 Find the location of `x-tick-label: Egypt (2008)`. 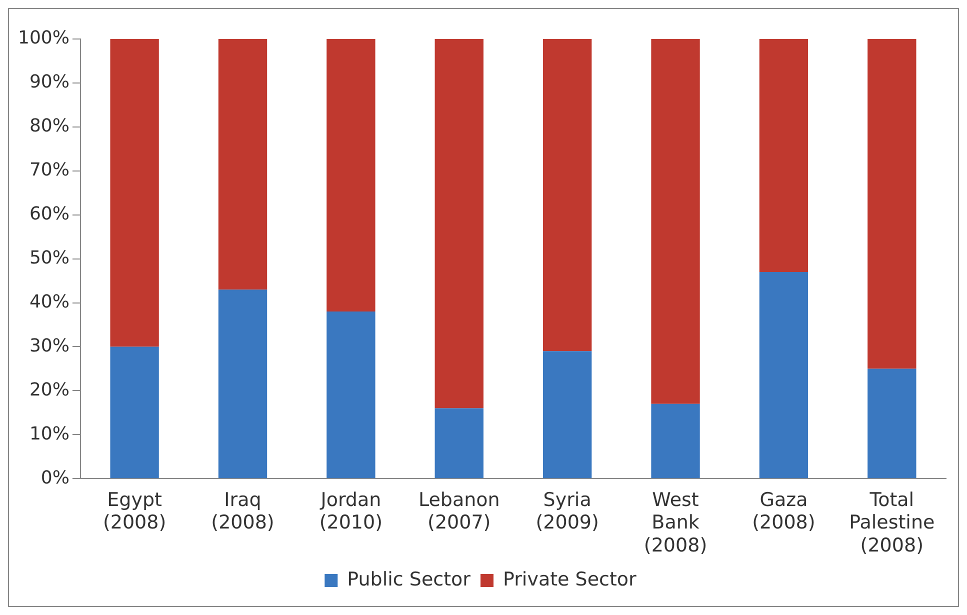

x-tick-label: Egypt (2008) is located at coordinates (134, 511).